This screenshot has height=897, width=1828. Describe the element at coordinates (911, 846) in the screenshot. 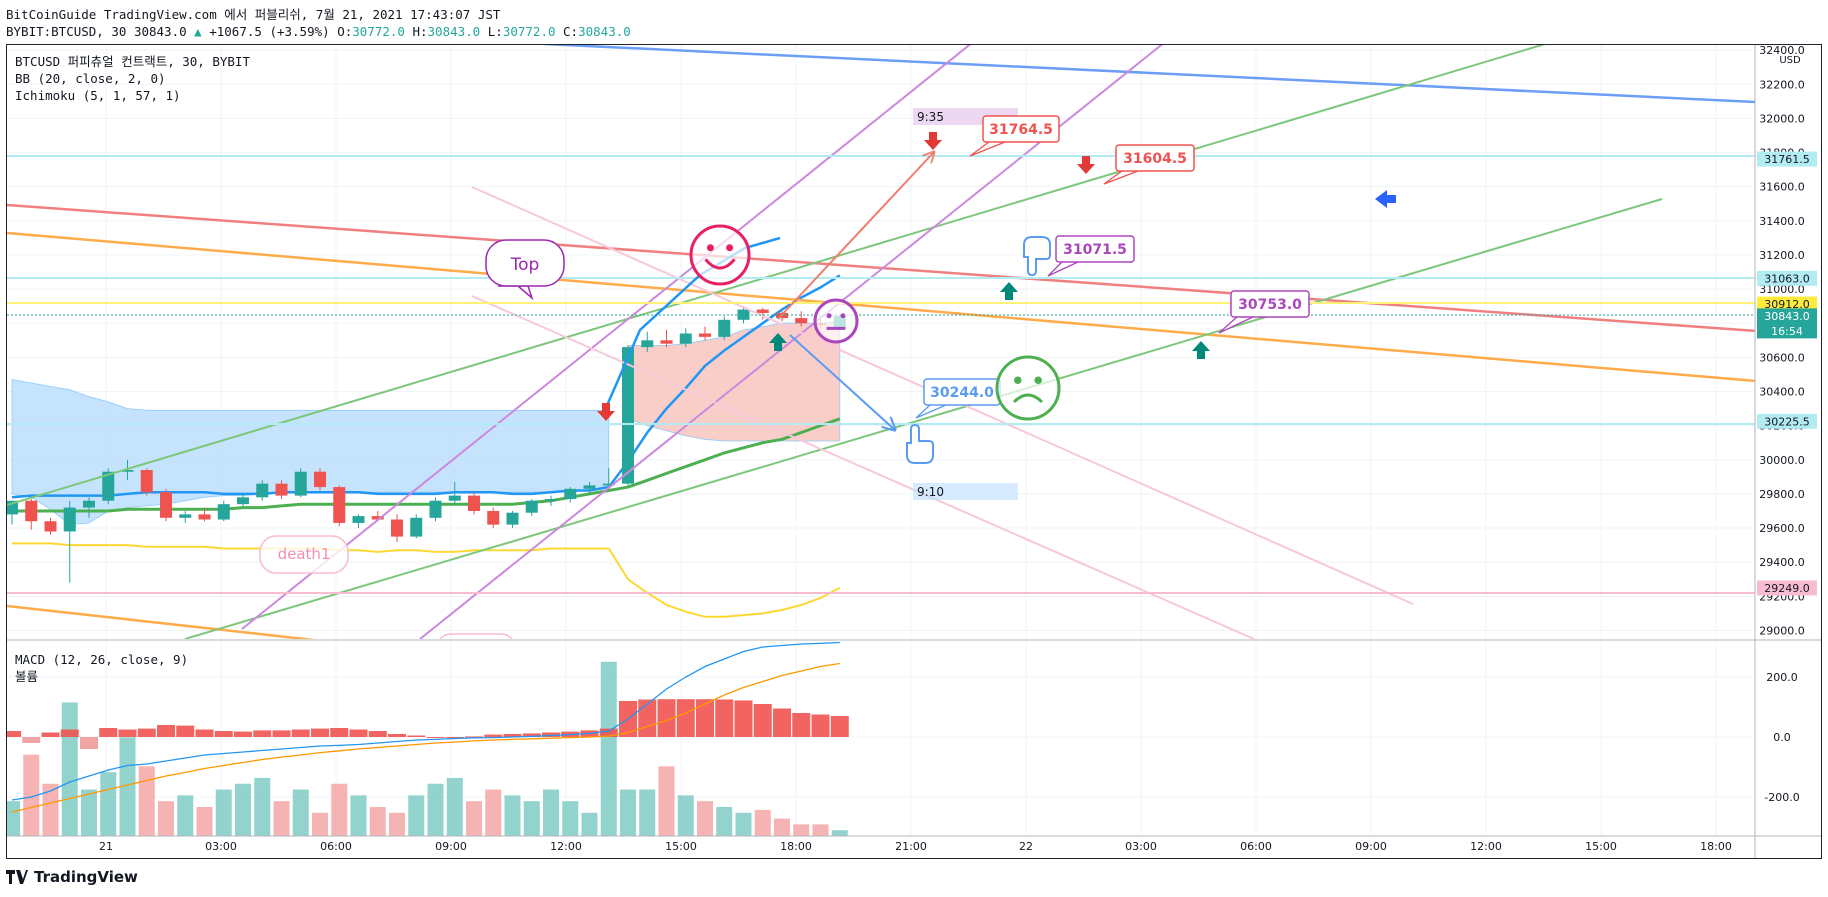

I see `time-tick-label: 21:00` at that location.